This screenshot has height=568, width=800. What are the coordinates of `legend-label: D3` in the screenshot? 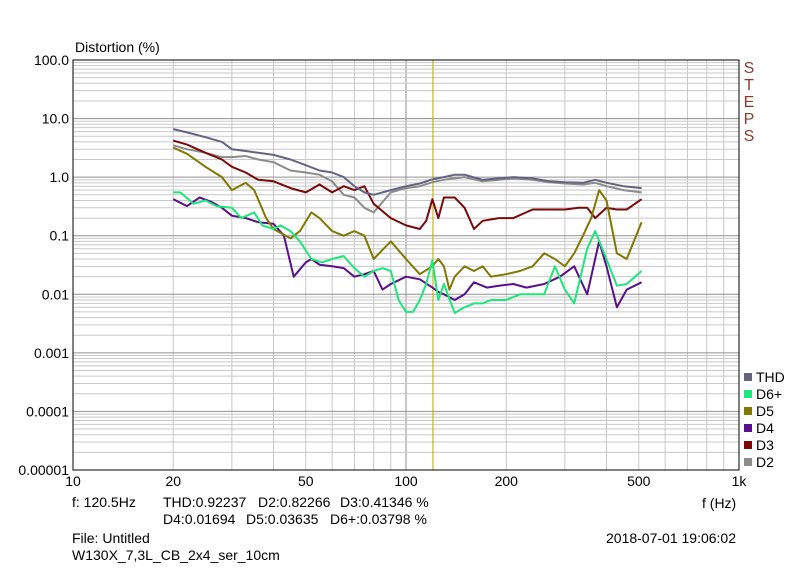 It's located at (765, 444).